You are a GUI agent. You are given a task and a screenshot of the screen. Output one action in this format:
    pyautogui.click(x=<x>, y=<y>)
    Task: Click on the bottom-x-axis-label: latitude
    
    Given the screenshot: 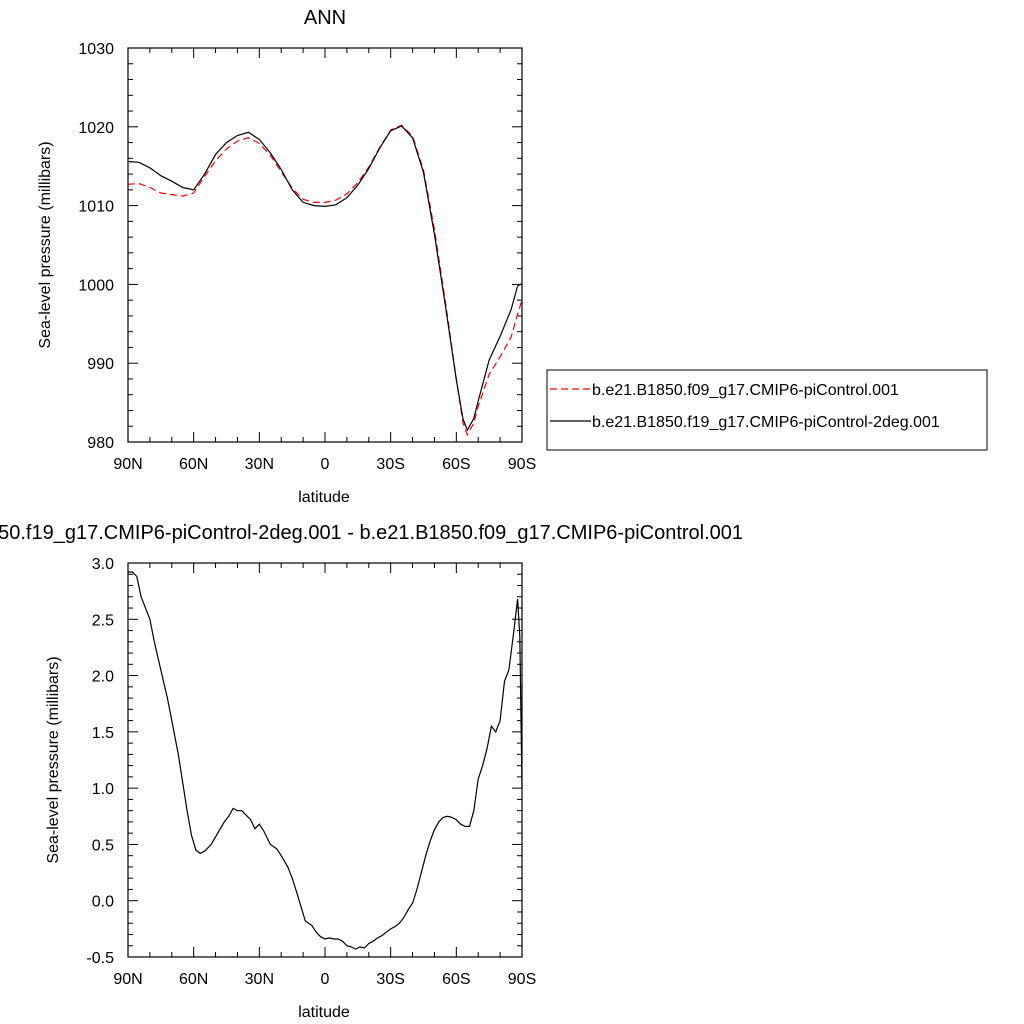 What is the action you would take?
    pyautogui.click(x=324, y=1012)
    